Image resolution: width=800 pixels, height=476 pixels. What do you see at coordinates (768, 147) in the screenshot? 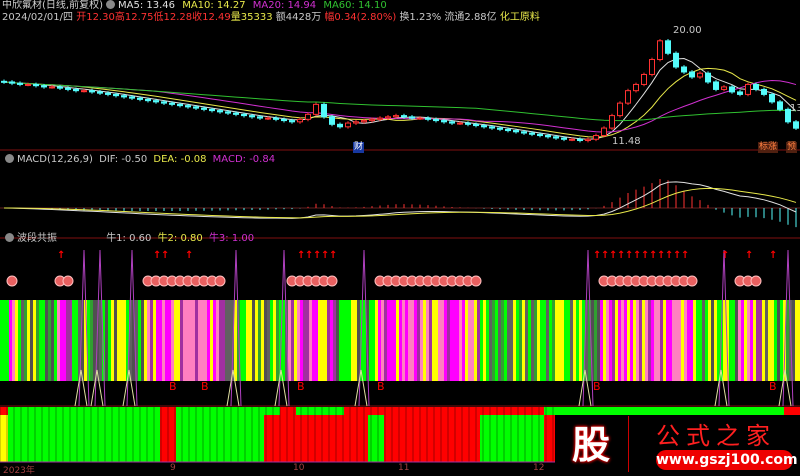
I see `mark-tag: 标涨` at bounding box center [768, 147].